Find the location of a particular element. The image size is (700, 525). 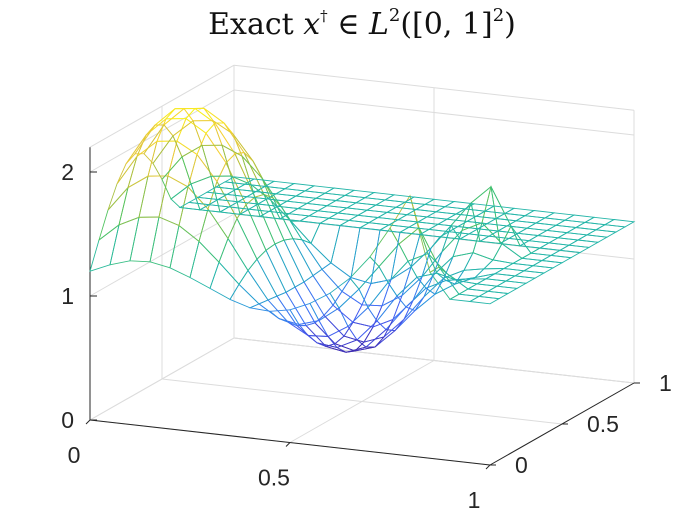

y-tick-label: 0.5 is located at coordinates (603, 424).